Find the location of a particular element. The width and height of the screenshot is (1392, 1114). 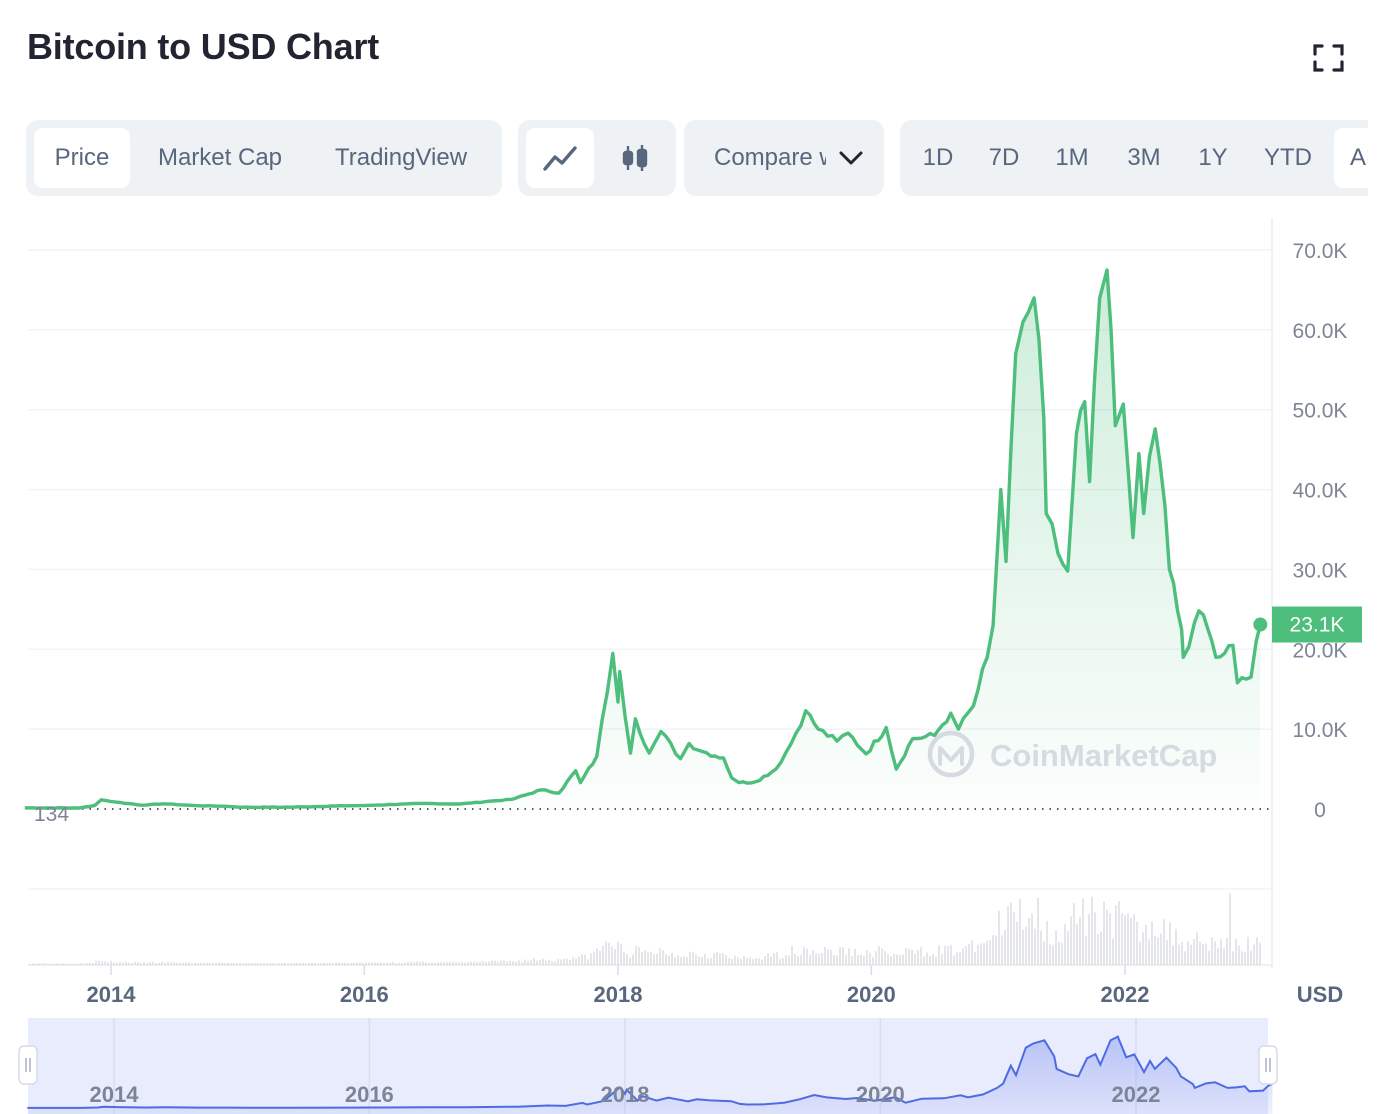

y-tick-label: 30.0K is located at coordinates (1320, 570).